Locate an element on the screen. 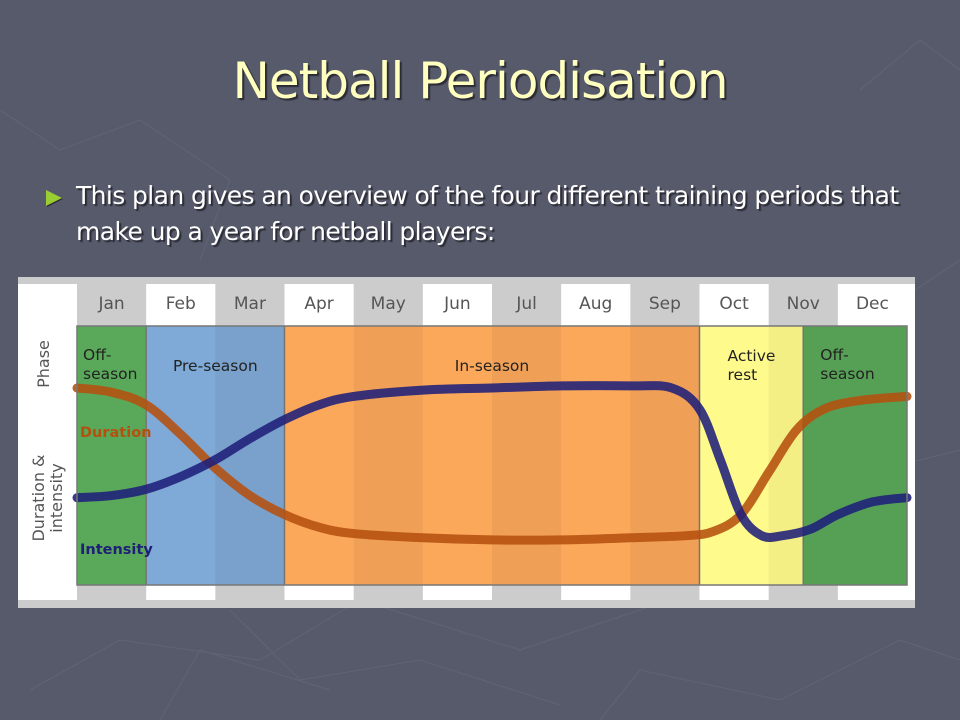 The width and height of the screenshot is (960, 720). month-label-jul: Jul is located at coordinates (526, 304).